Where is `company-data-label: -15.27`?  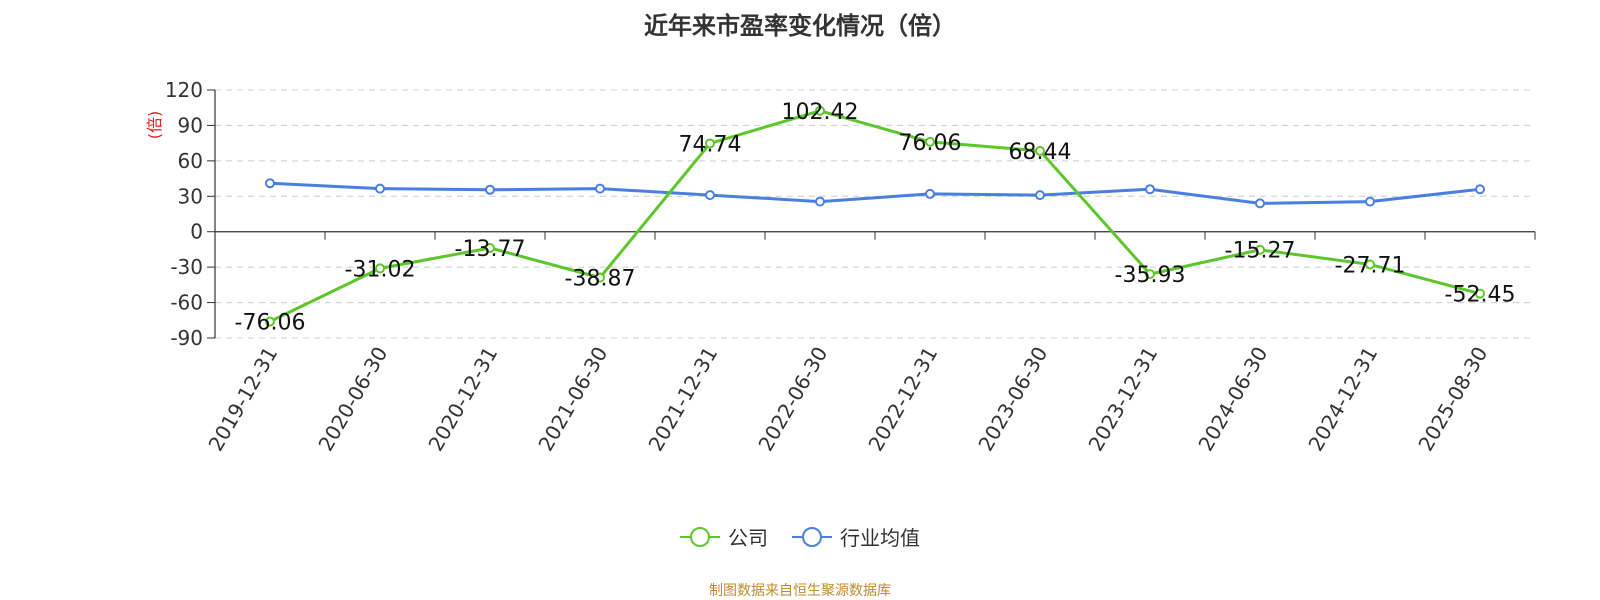
company-data-label: -15.27 is located at coordinates (1260, 251).